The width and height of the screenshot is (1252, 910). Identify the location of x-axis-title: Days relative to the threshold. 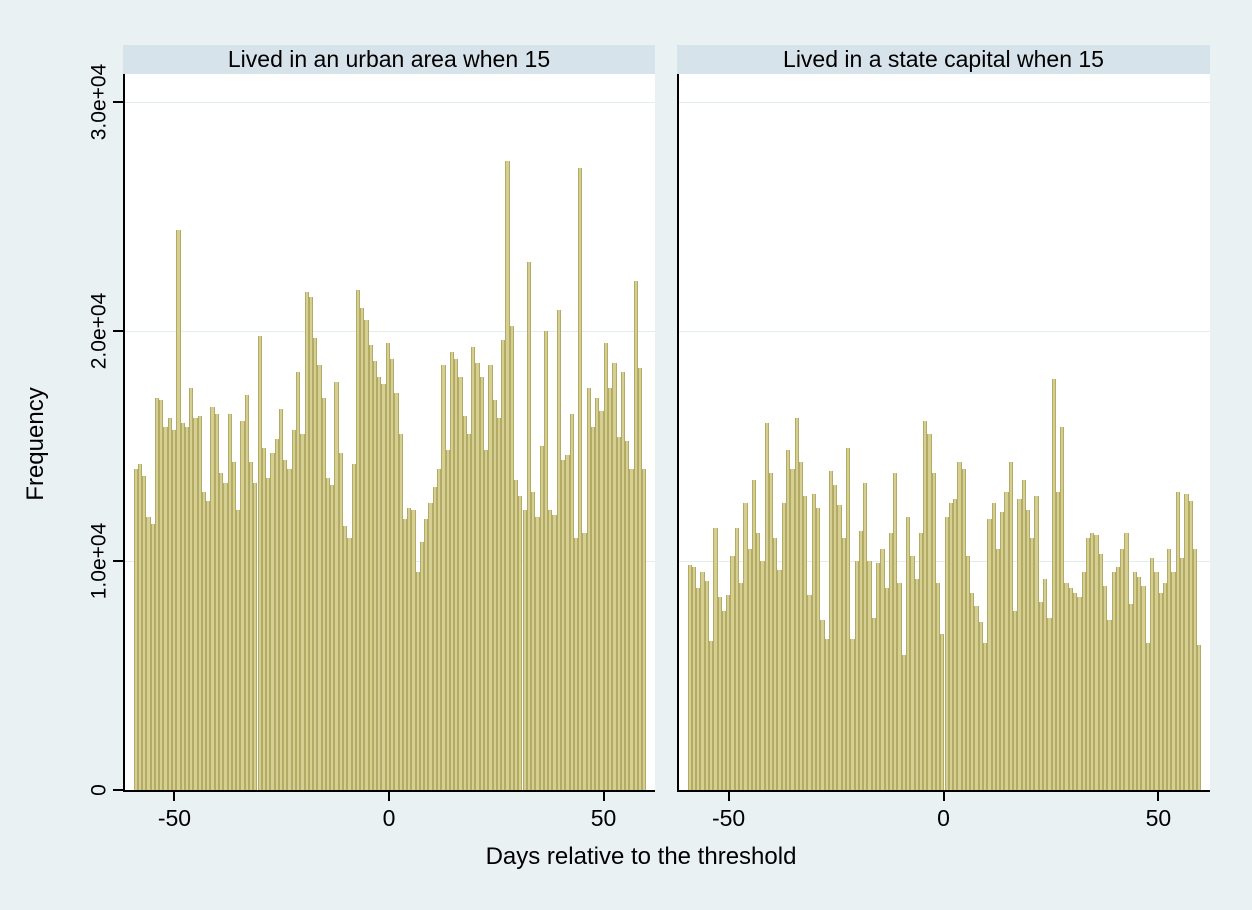
(641, 856).